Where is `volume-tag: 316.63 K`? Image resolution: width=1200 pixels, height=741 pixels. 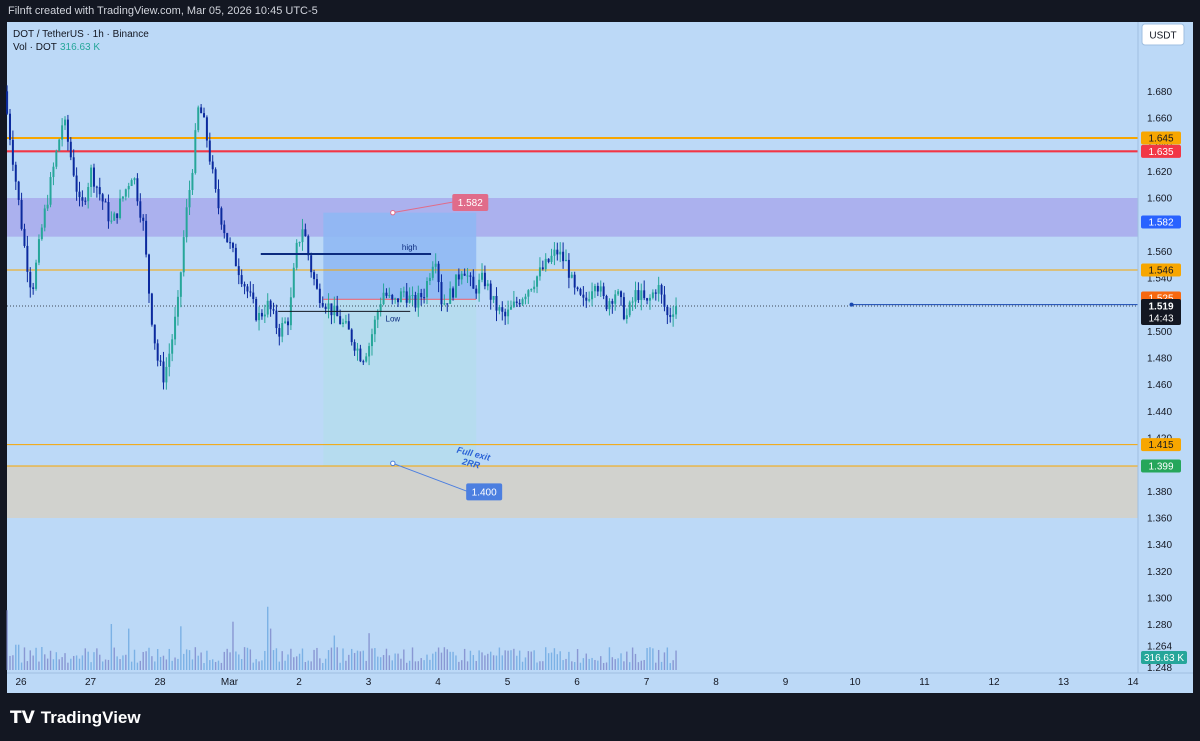 volume-tag: 316.63 K is located at coordinates (1164, 657).